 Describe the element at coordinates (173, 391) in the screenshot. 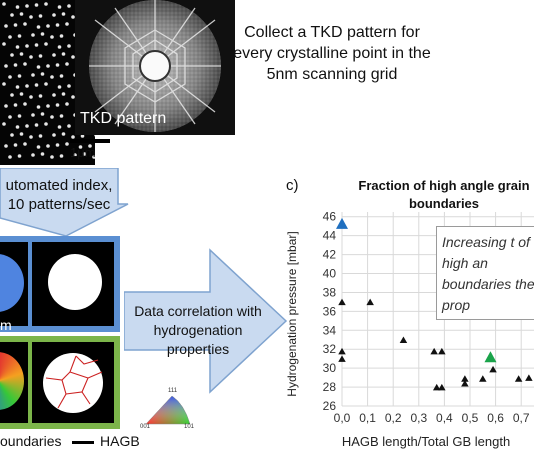

I see `ipf-label-111: 111` at that location.